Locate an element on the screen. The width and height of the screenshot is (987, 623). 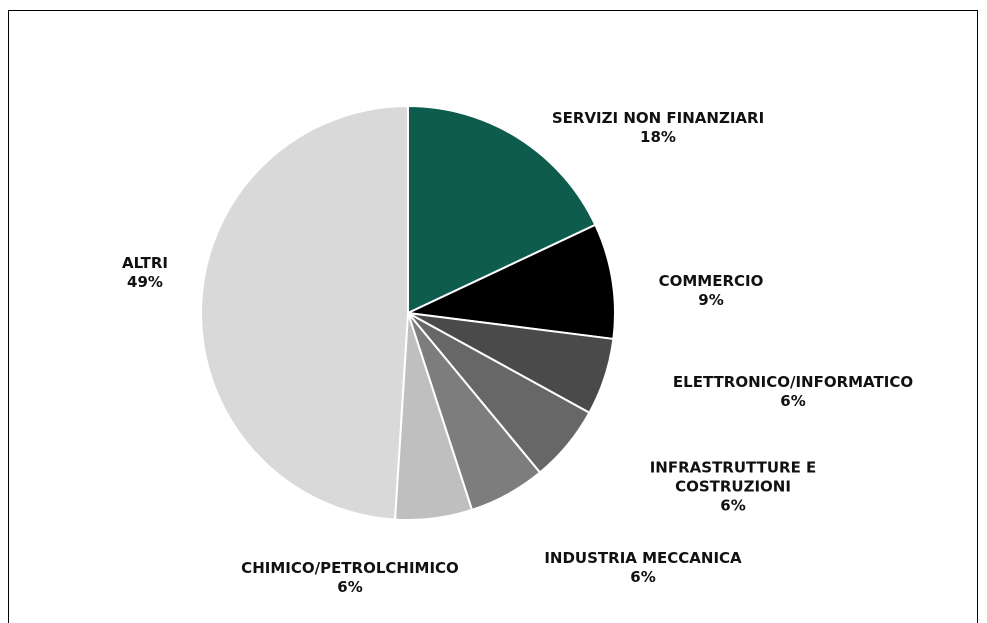
slice-label: SERVIZI NON FINANZIARI 18% is located at coordinates (658, 128).